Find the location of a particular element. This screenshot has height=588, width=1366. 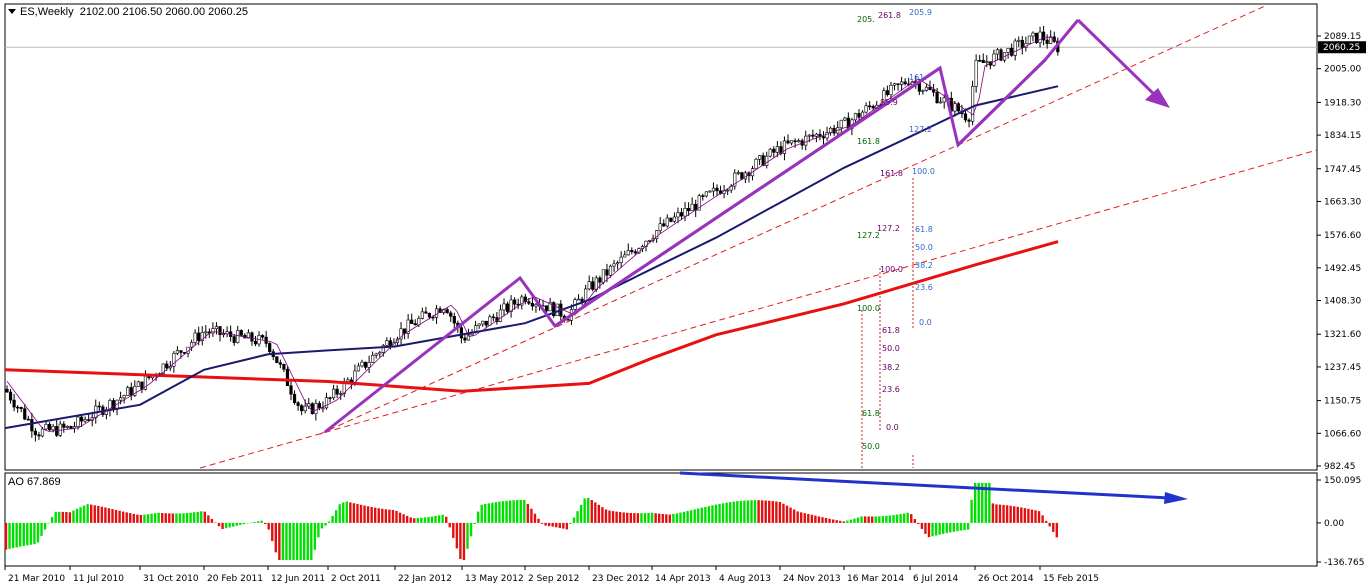

y-tick-label: 1237.45 is located at coordinates (1342, 368).